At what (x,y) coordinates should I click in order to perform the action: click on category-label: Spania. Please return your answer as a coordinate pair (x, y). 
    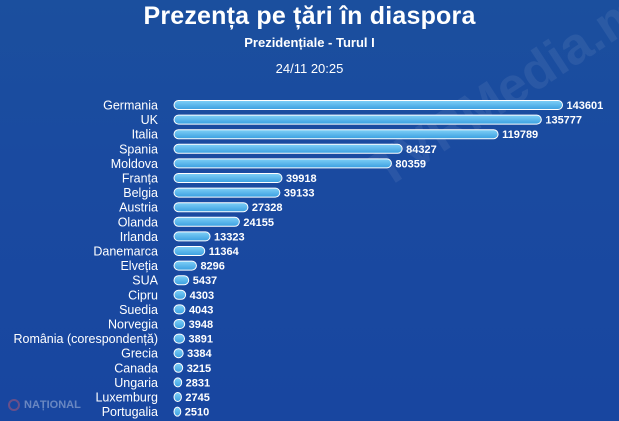
    Looking at the image, I should click on (138, 149).